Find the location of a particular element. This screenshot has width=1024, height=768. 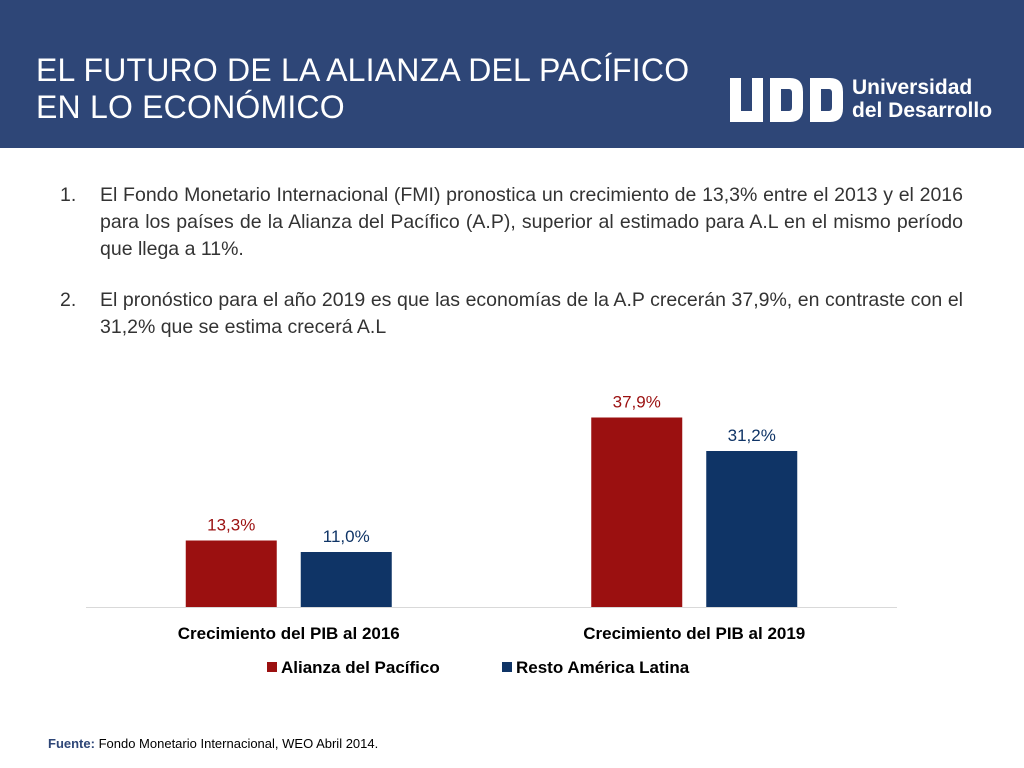

key-point-number: 2. is located at coordinates (68, 300).